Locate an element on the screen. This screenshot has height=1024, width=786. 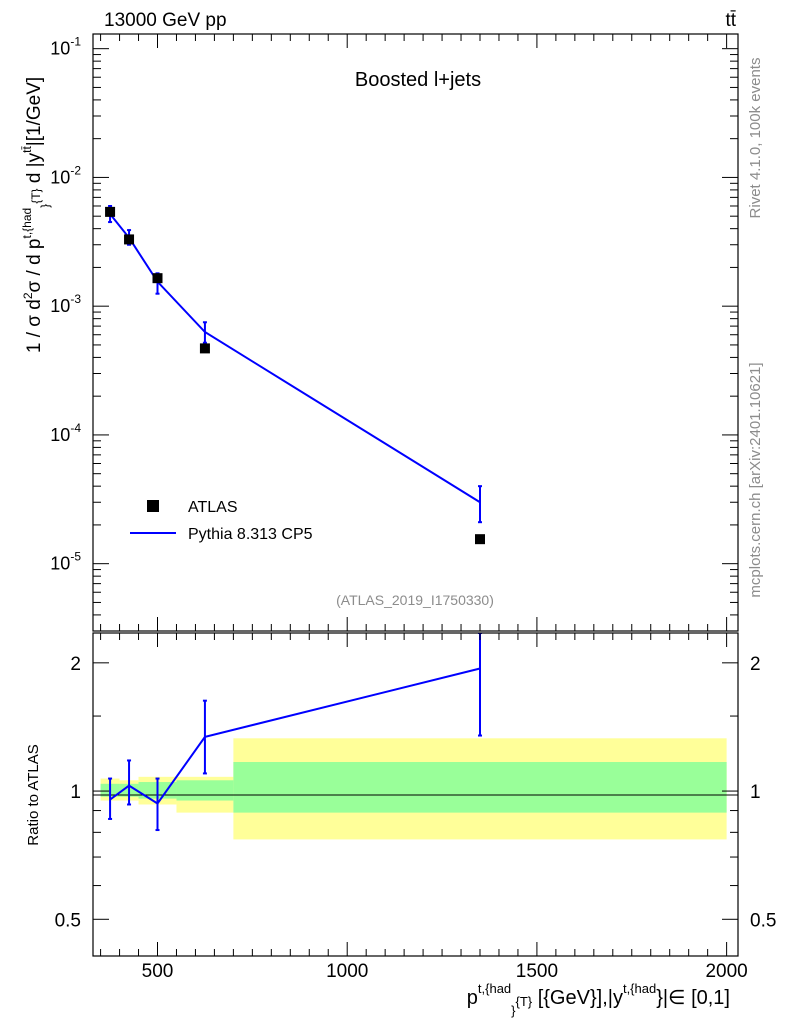
ratio-y-tick-label-right: 0.5 is located at coordinates (763, 920).